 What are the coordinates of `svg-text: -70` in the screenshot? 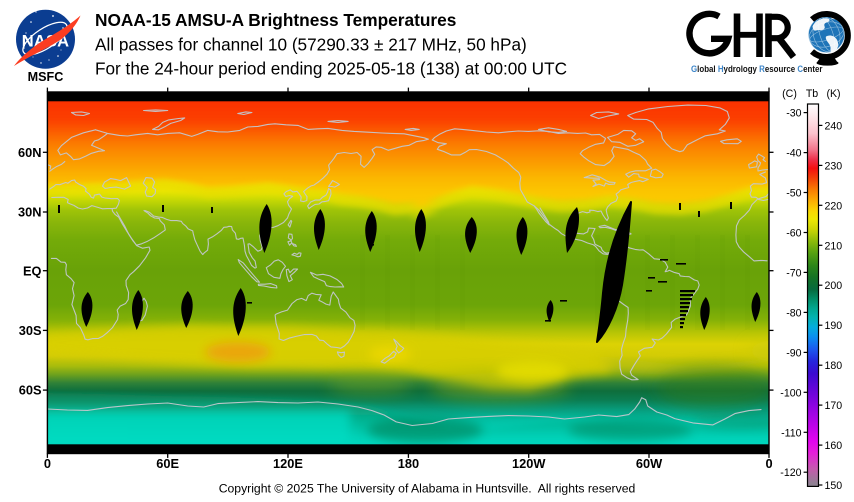 It's located at (793, 273).